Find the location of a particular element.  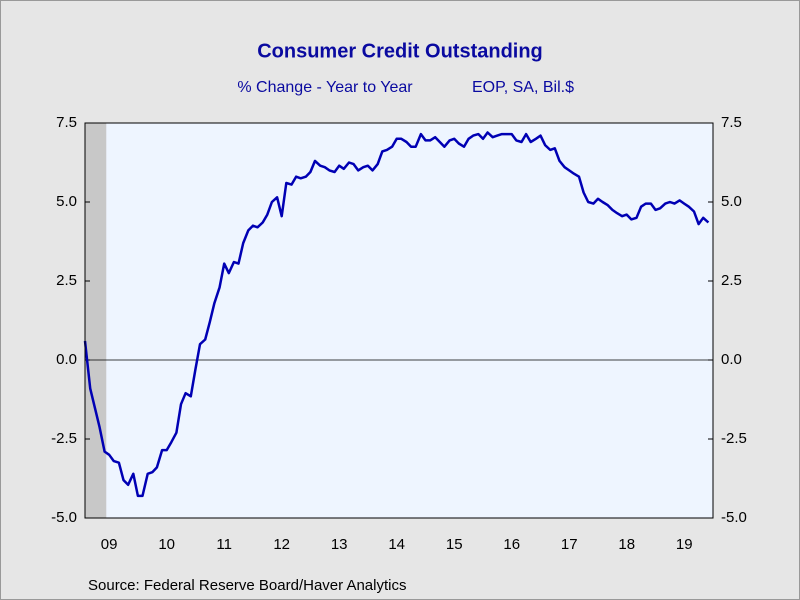

y2-tick-label: 5.0 is located at coordinates (731, 201).